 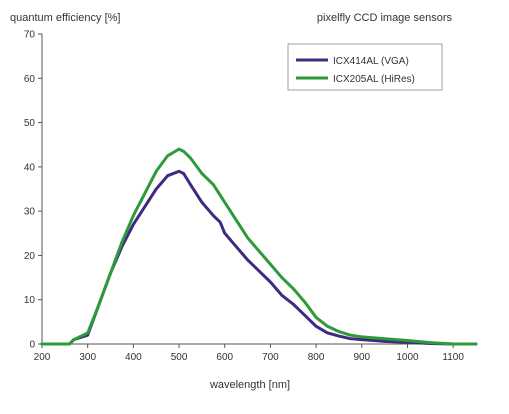 What do you see at coordinates (87, 357) in the screenshot?
I see `x-tick-label: 300` at bounding box center [87, 357].